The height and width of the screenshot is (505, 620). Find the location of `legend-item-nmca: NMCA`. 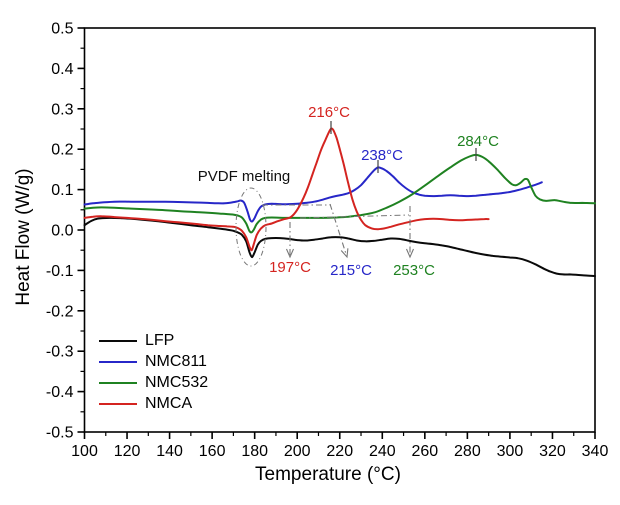

legend-item-nmca: NMCA is located at coordinates (153, 403).